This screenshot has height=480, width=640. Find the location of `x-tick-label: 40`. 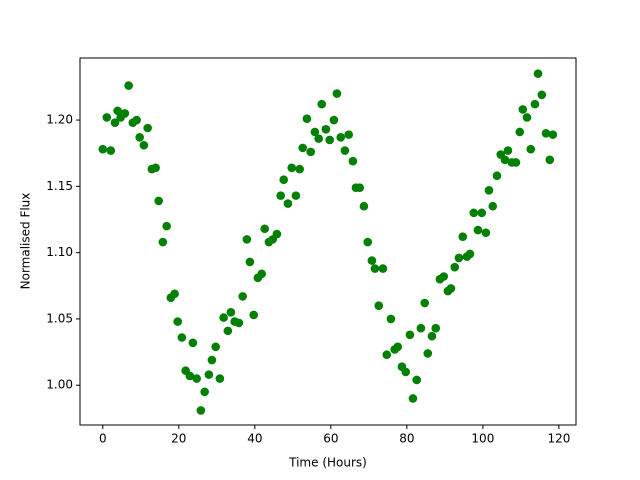

x-tick-label: 40 is located at coordinates (254, 439).